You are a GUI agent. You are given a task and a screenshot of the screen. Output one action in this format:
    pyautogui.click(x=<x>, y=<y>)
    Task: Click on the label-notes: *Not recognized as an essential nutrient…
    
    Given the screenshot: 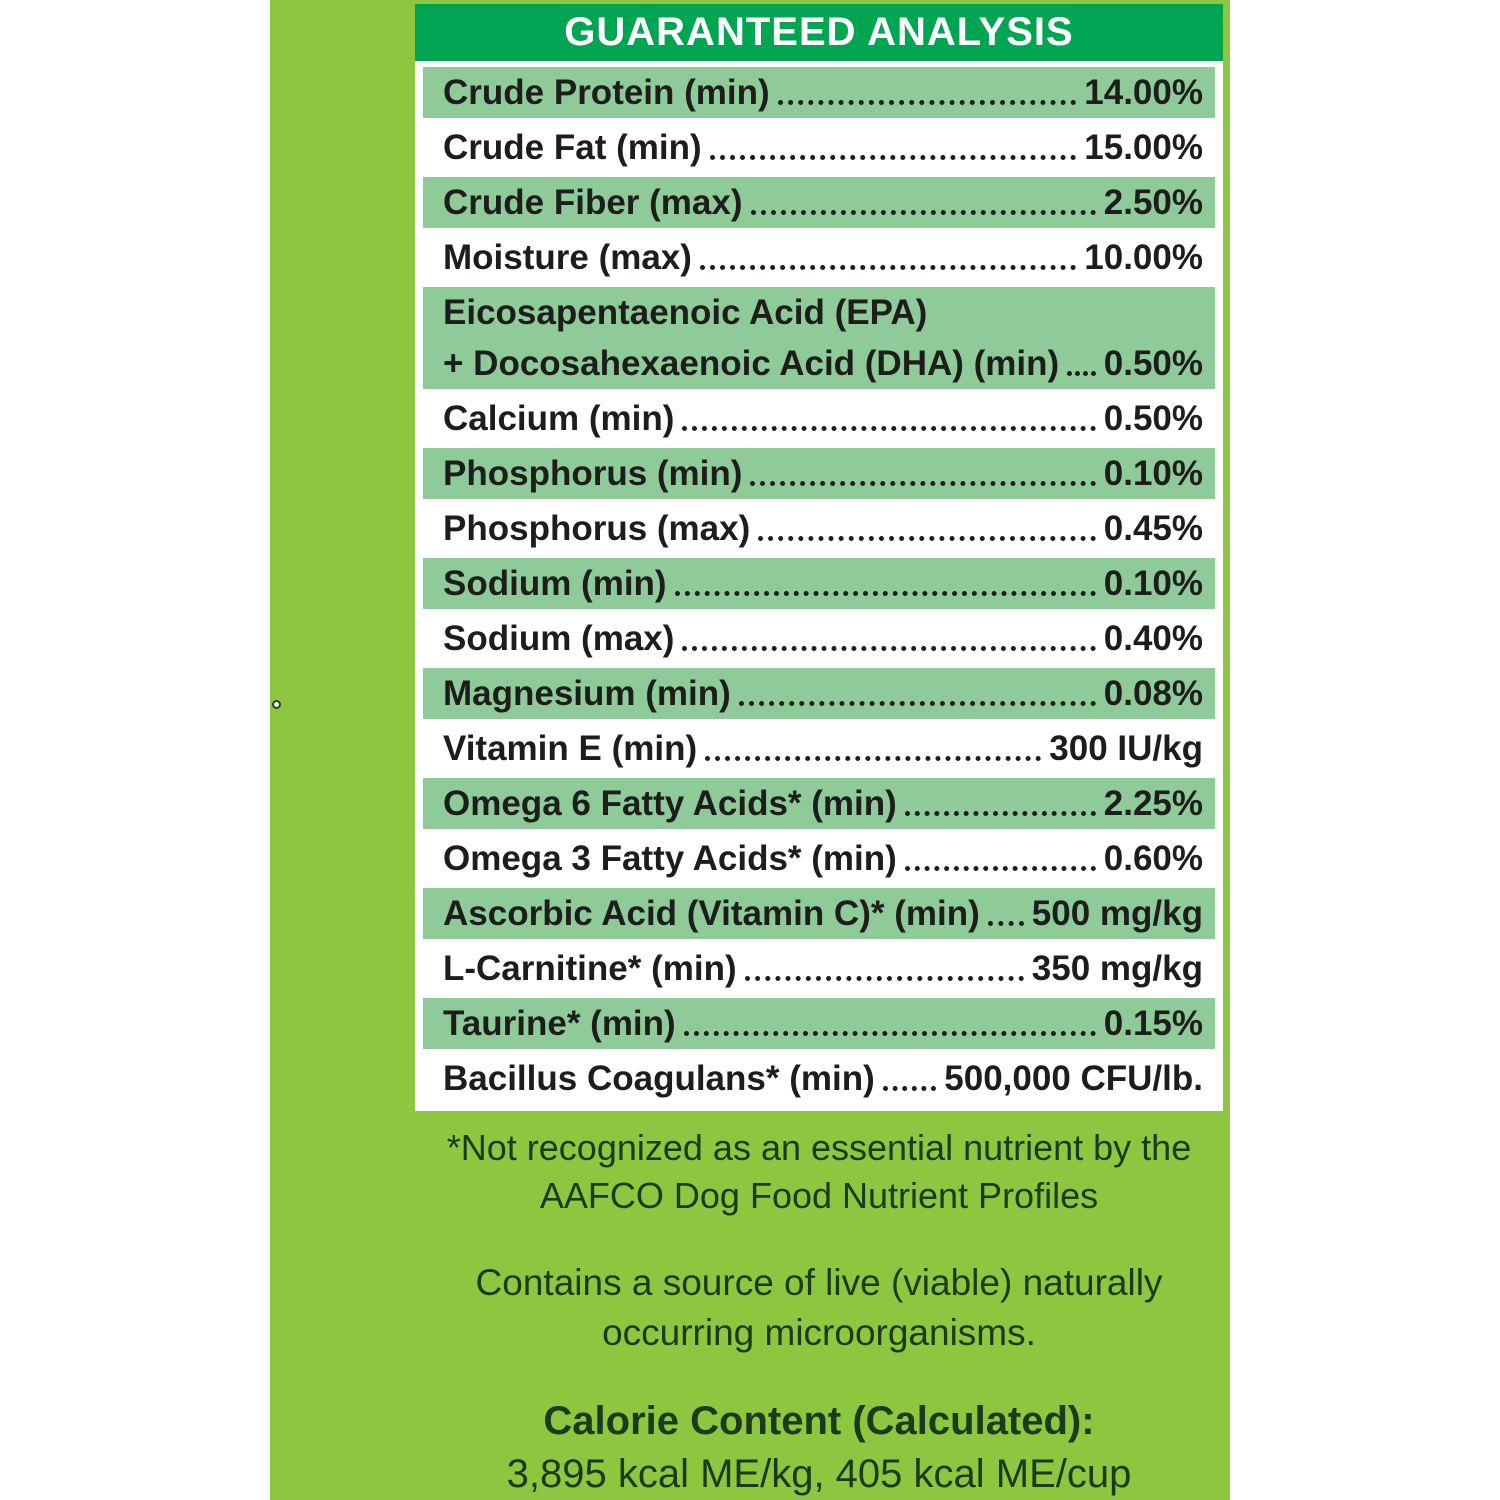 What is the action you would take?
    pyautogui.click(x=819, y=1312)
    